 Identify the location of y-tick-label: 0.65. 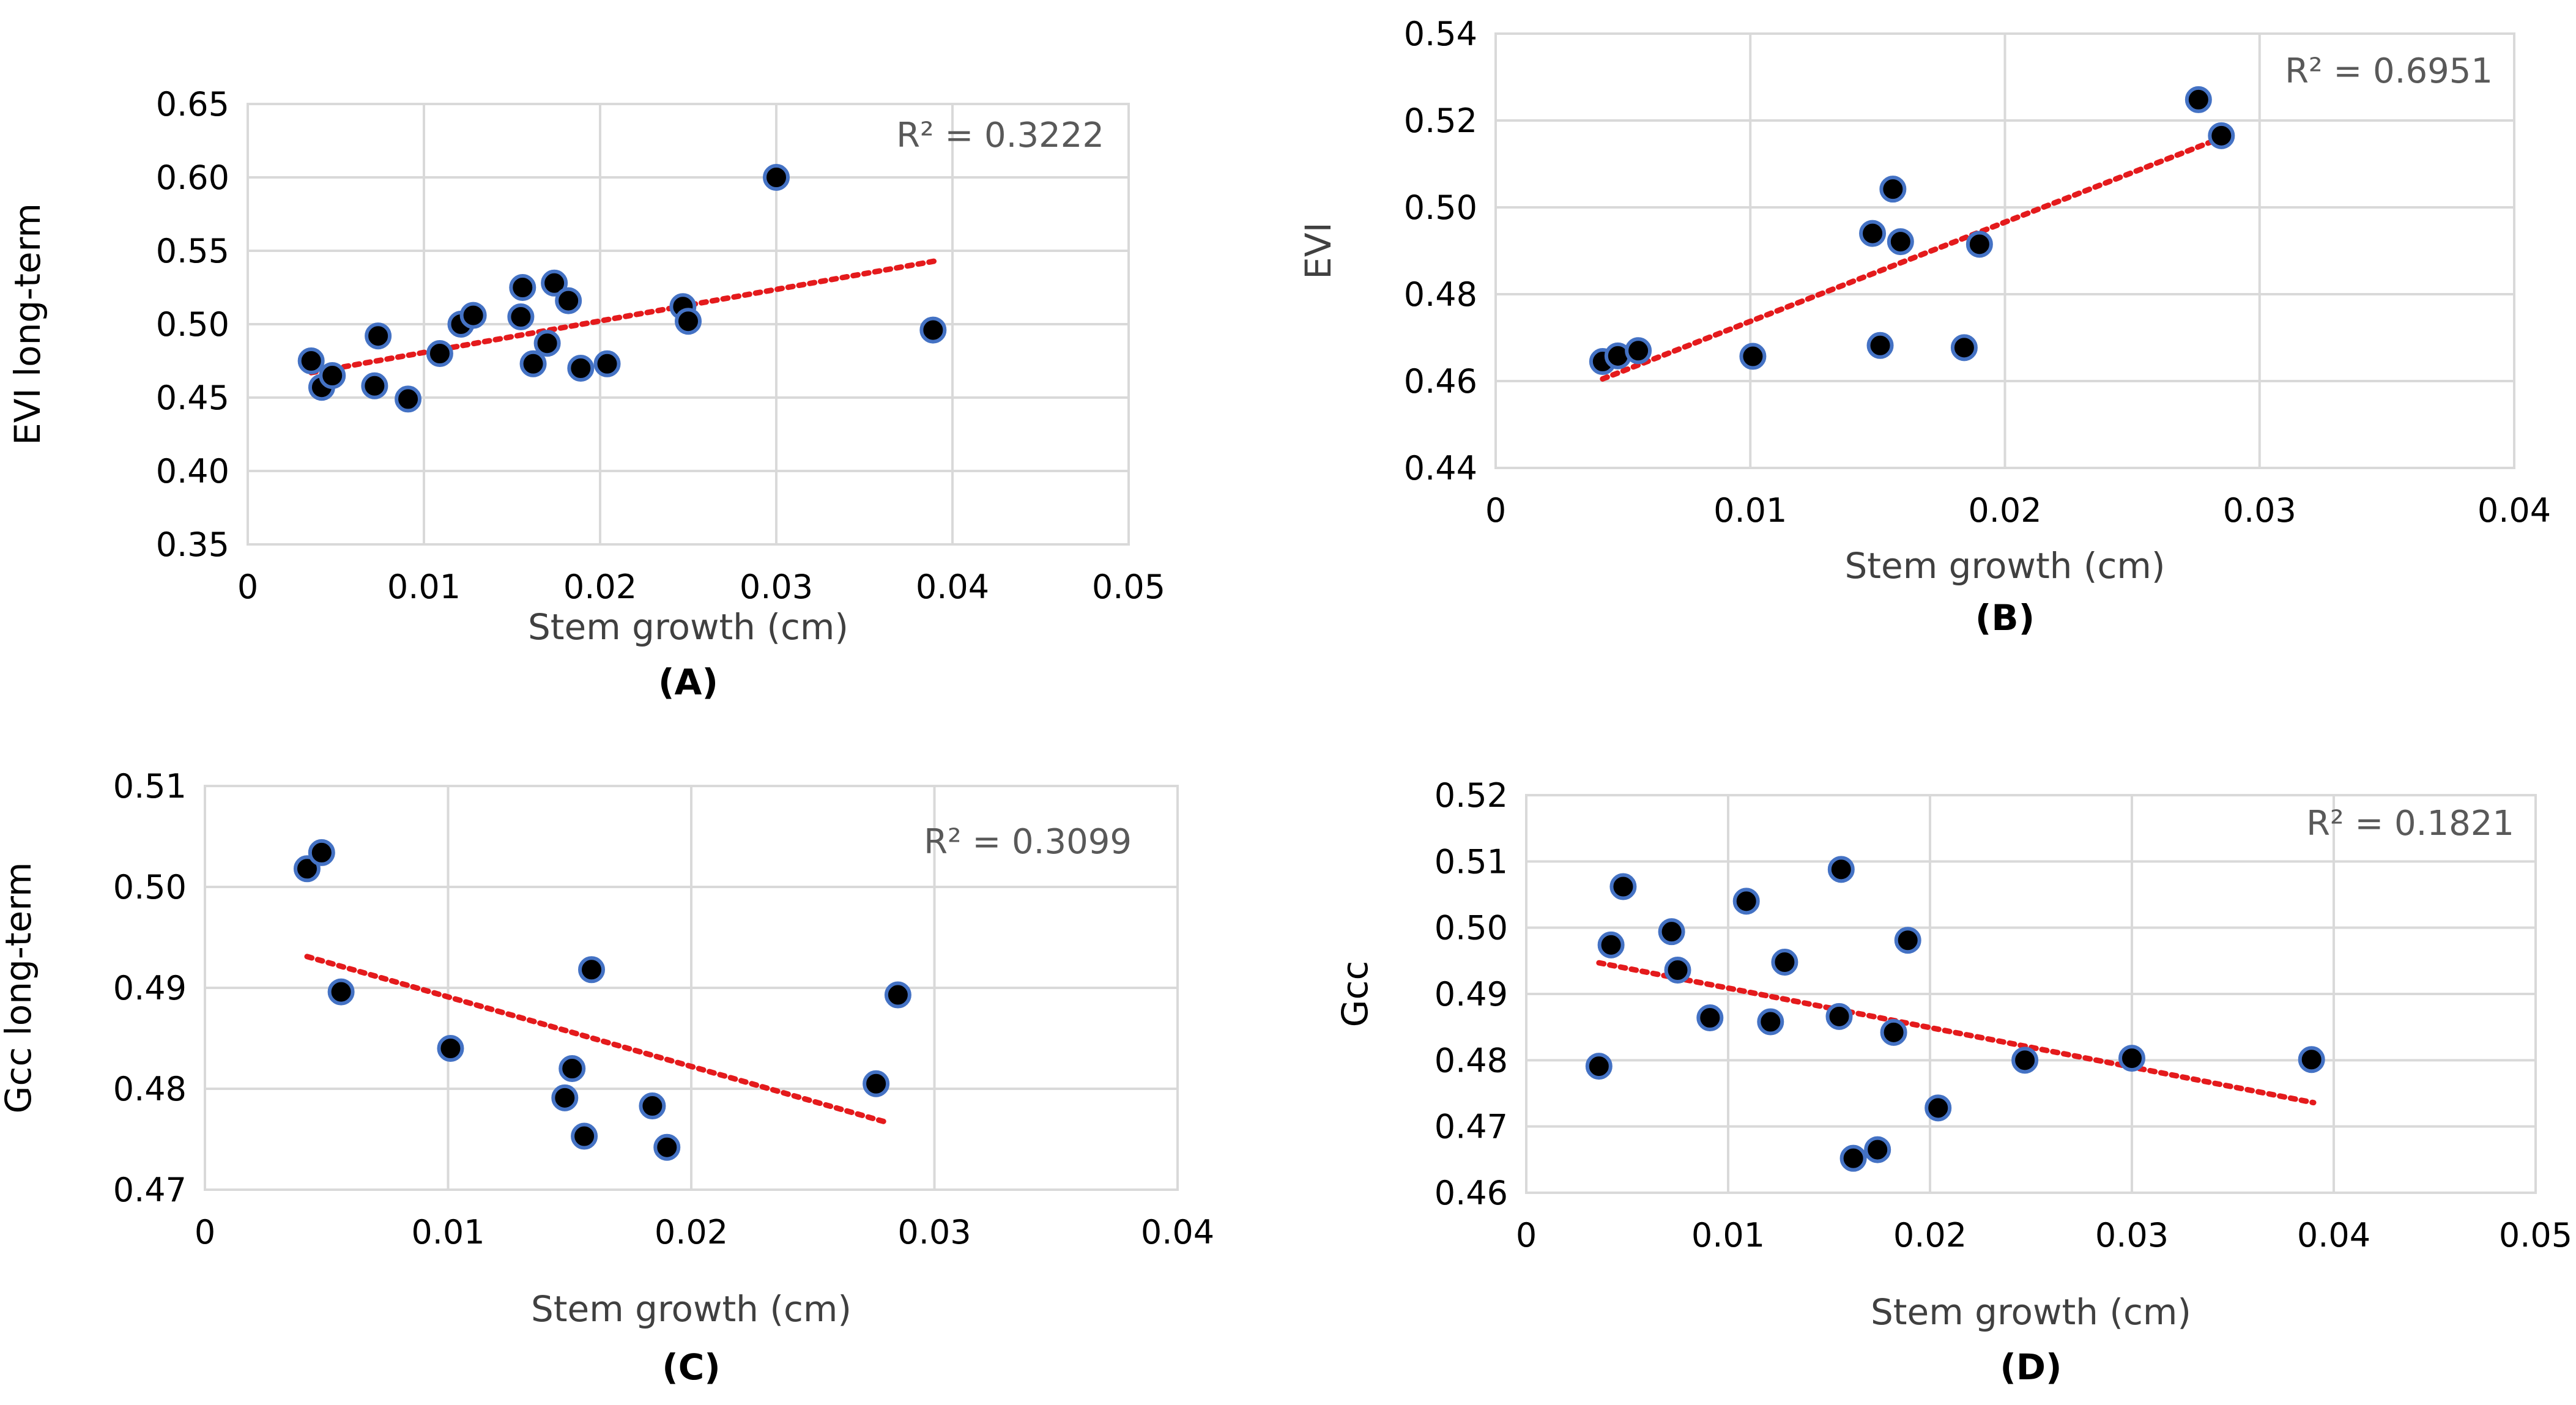
(192, 104).